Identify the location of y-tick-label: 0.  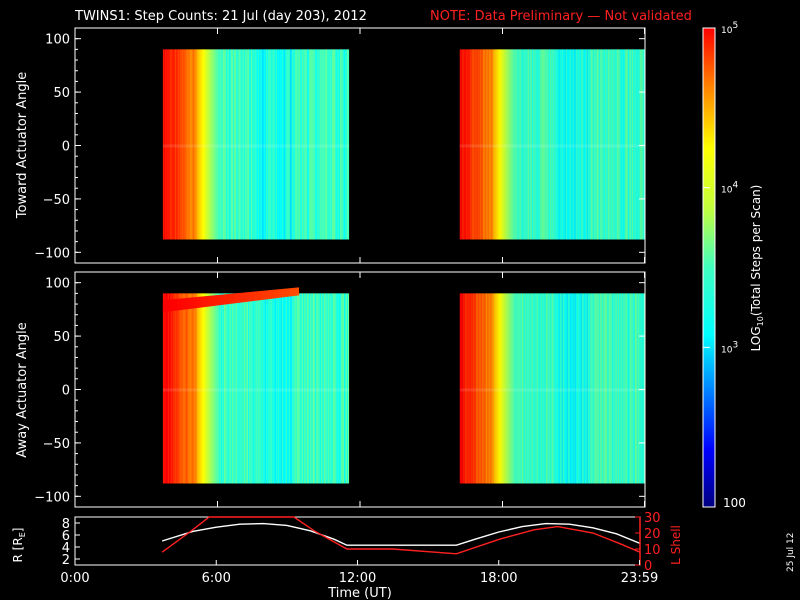
(66, 391).